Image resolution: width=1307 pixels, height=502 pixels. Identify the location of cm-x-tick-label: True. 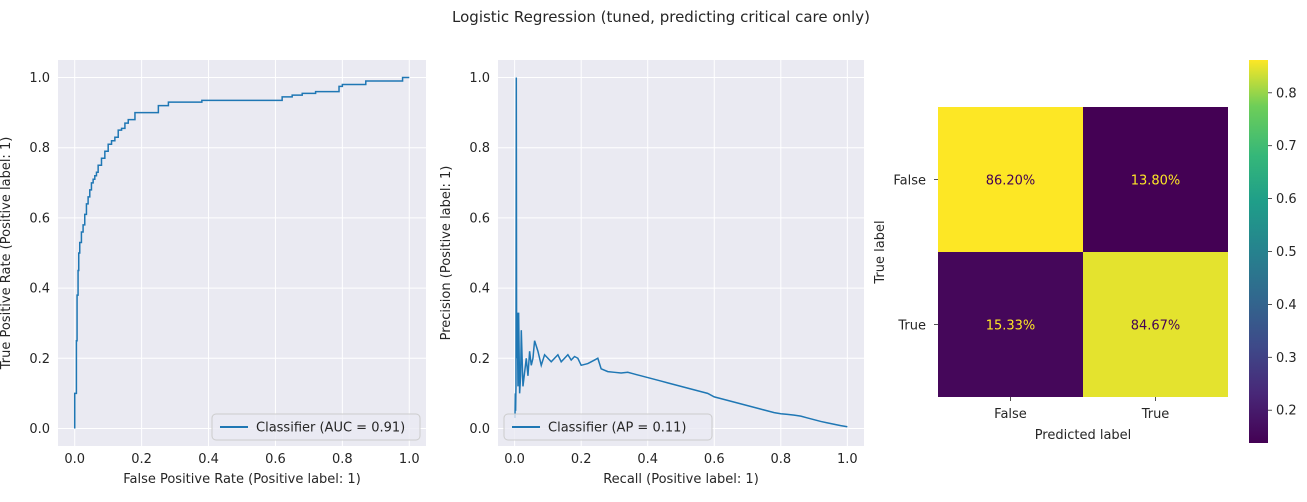
(1155, 414).